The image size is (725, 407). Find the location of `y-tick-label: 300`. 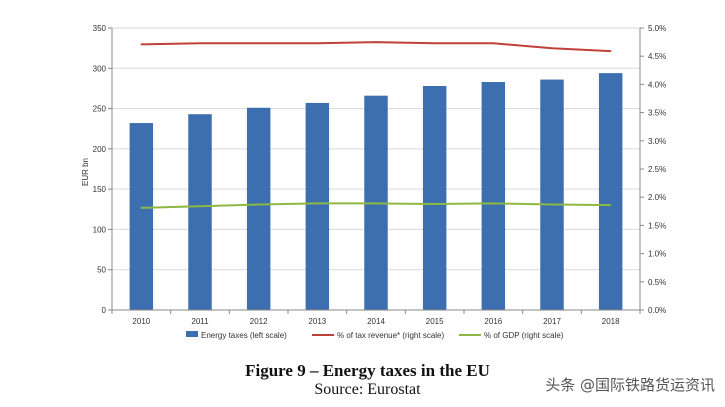

y-tick-label: 300 is located at coordinates (100, 68).